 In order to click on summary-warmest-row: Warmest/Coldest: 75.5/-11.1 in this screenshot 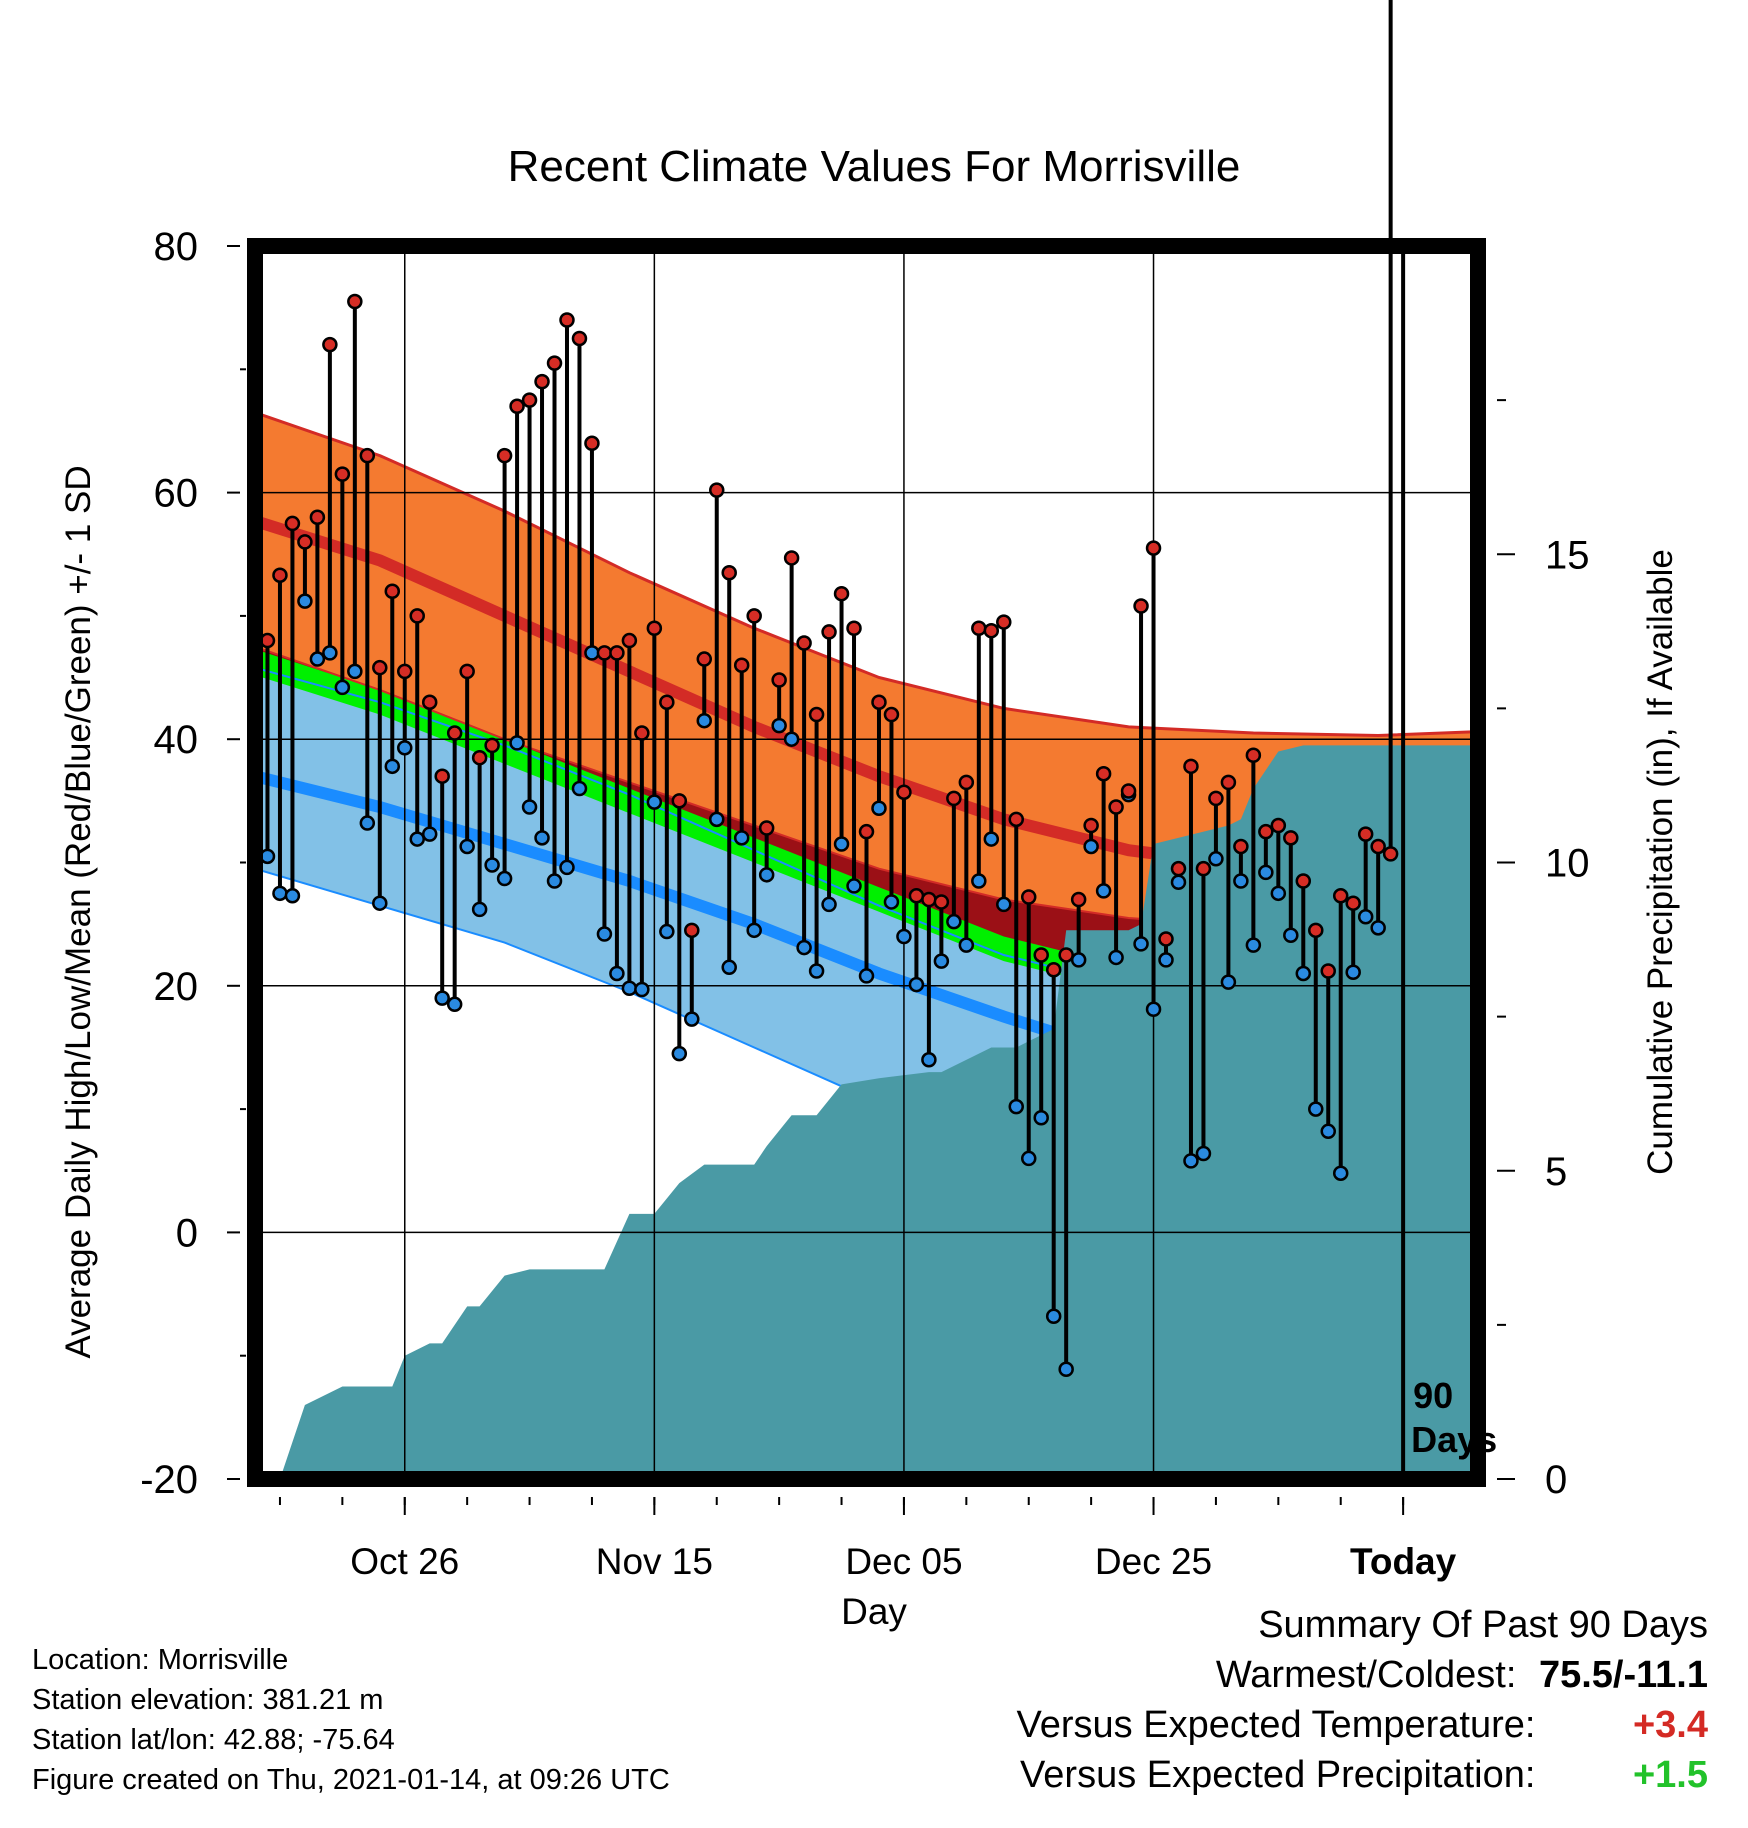, I will do `click(1362, 1675)`.